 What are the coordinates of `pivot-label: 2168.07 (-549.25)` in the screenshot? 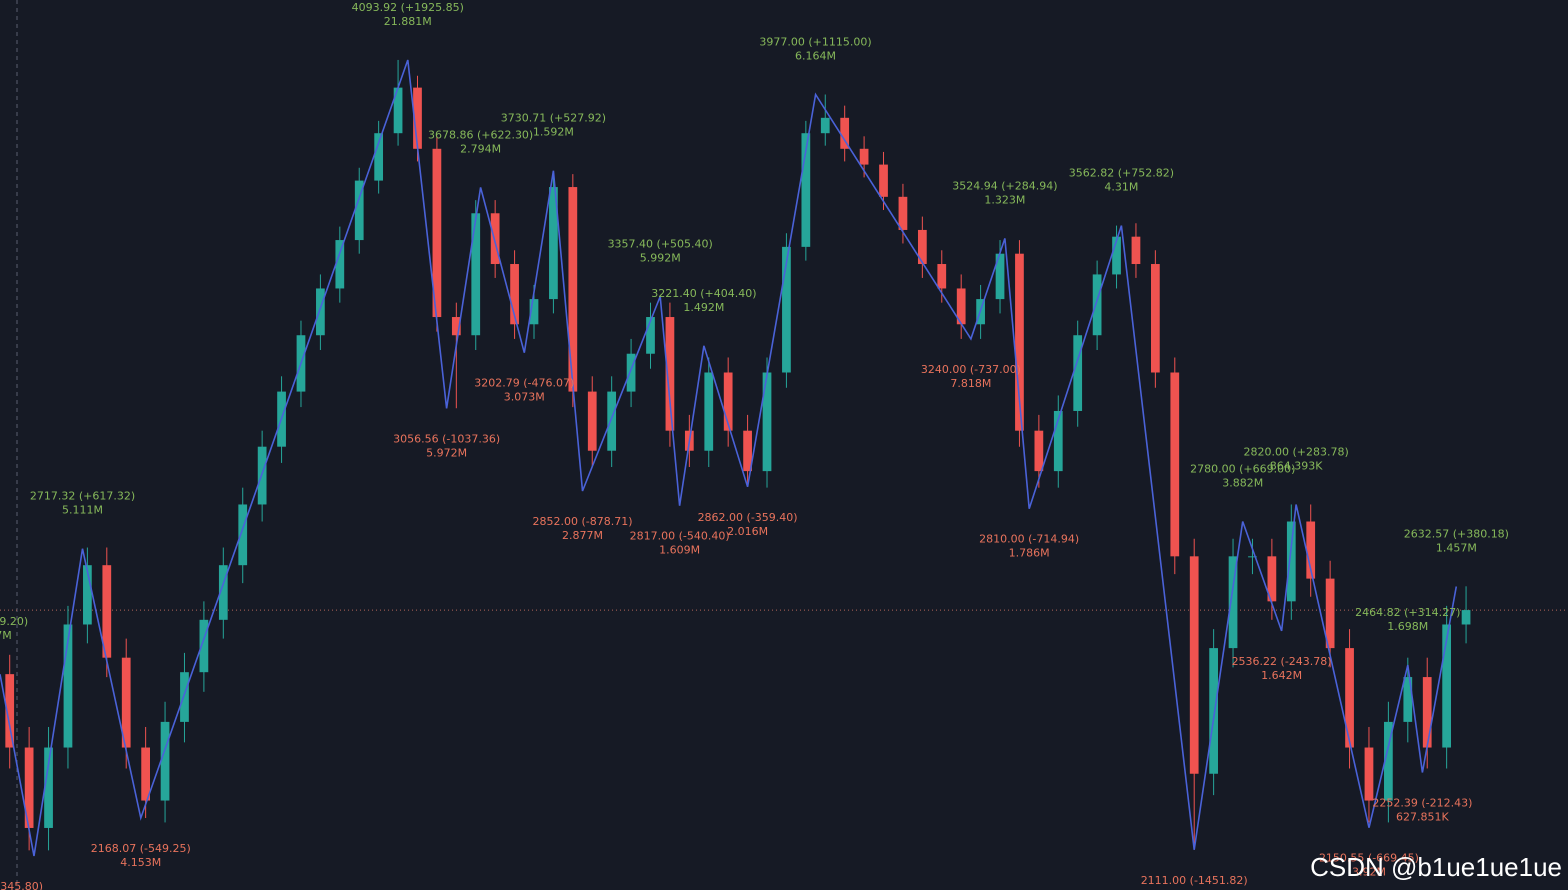 It's located at (141, 848).